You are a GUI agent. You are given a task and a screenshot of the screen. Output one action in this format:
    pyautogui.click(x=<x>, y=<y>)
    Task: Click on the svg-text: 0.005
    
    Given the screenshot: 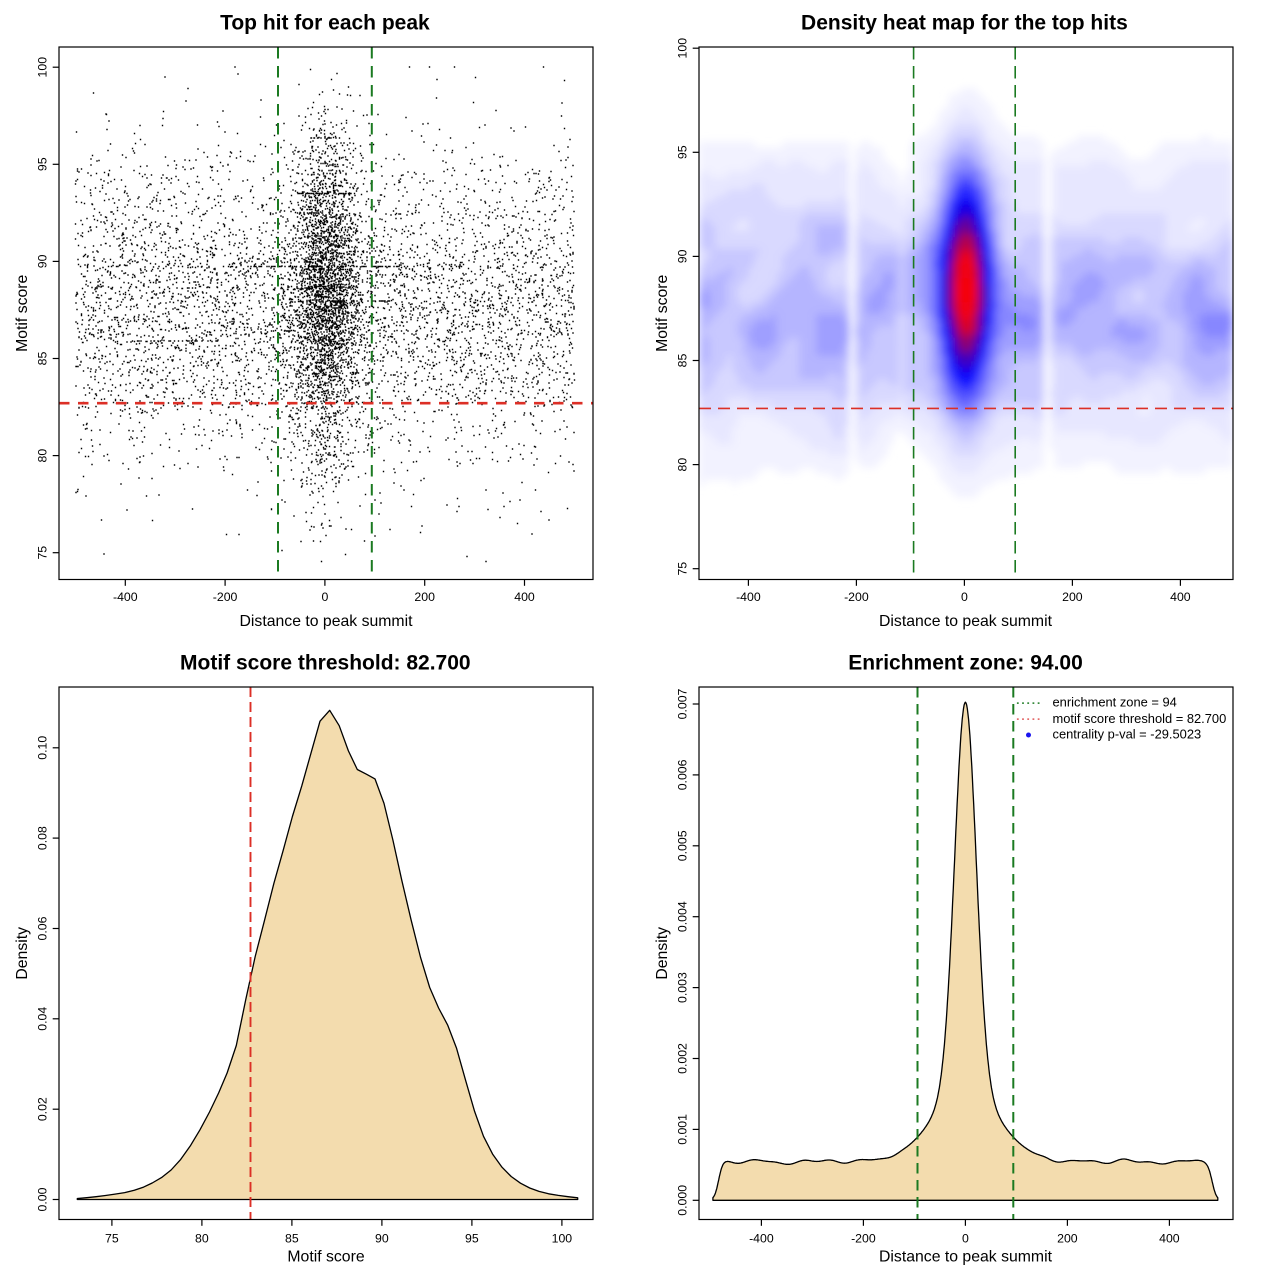 What is the action you would take?
    pyautogui.click(x=682, y=845)
    